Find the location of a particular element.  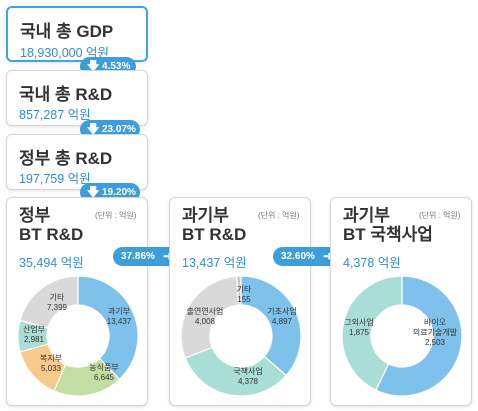

gdp-box: 국내 총 GDP 18,930,000 억원 is located at coordinates (77, 34).